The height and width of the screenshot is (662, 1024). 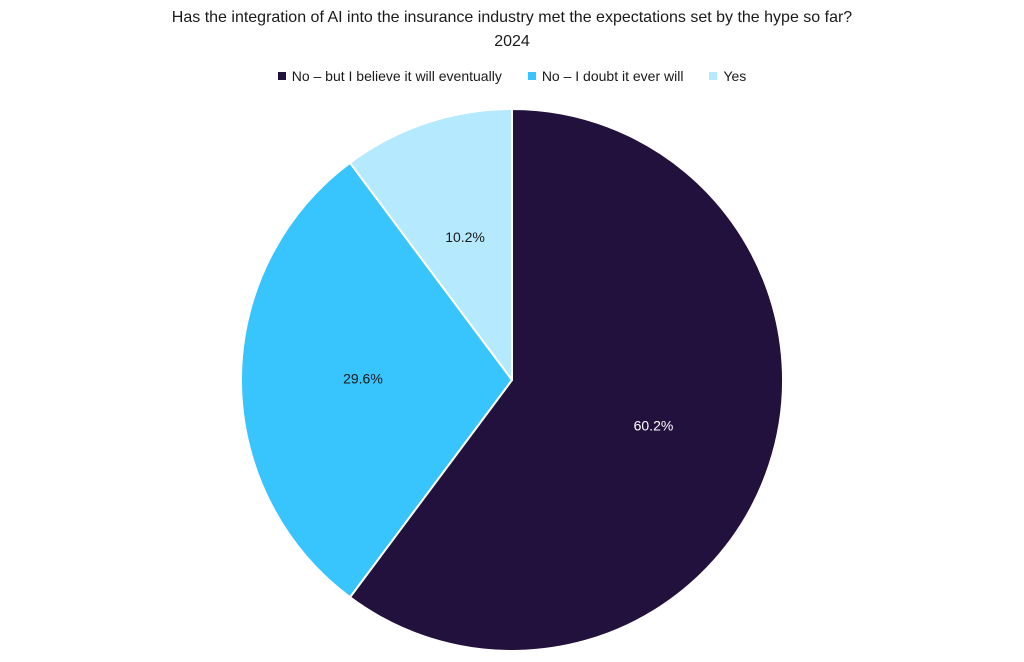 What do you see at coordinates (735, 76) in the screenshot?
I see `legend-label-2: Yes` at bounding box center [735, 76].